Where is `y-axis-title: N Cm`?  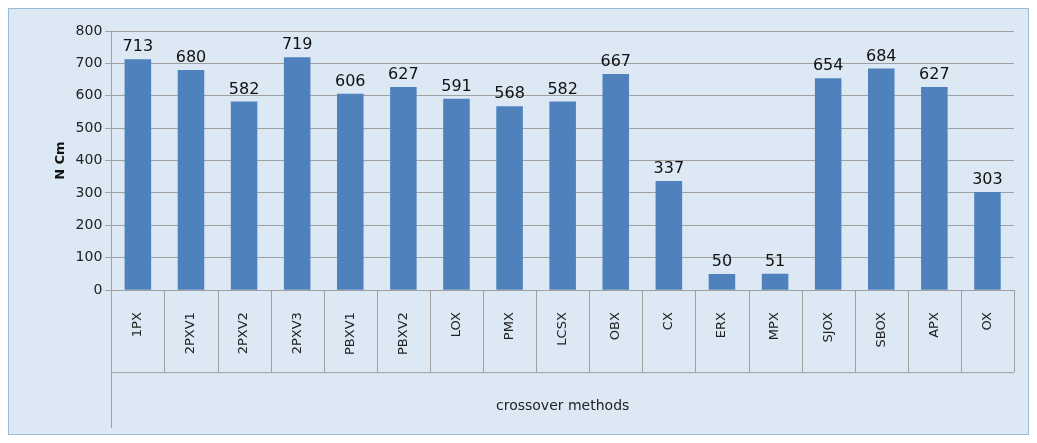
y-axis-title: N Cm is located at coordinates (60, 160).